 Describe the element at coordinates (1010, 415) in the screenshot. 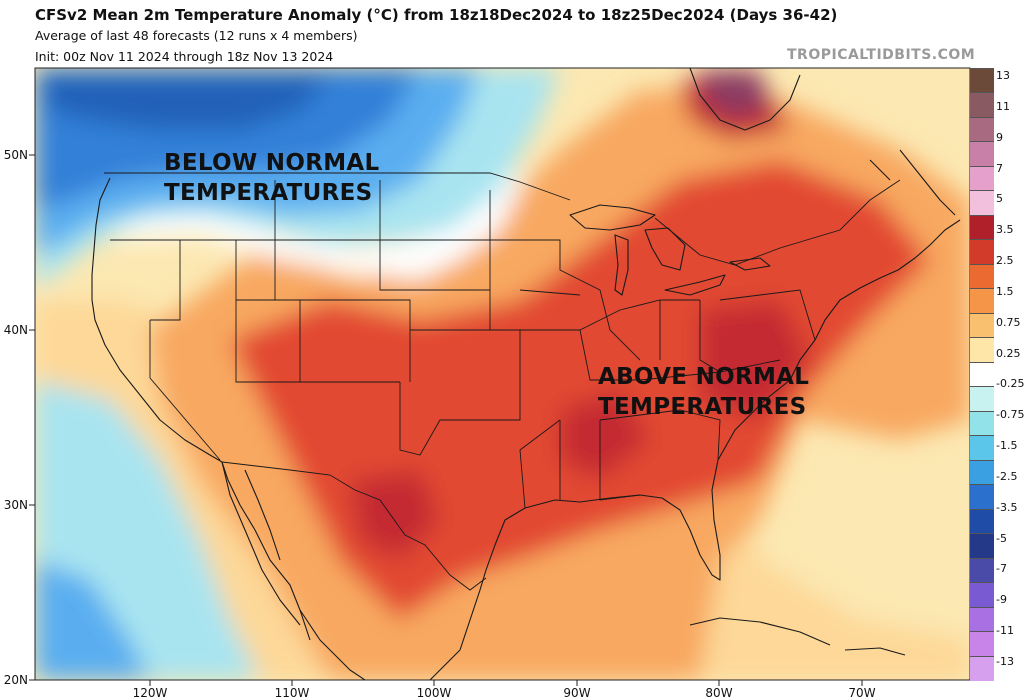

I see `colorbar-label: -0.75` at that location.